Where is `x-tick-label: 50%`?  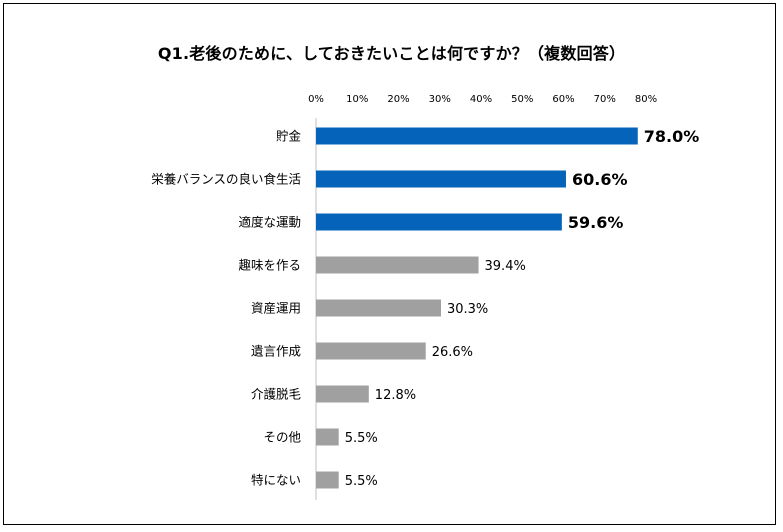
x-tick-label: 50% is located at coordinates (522, 99).